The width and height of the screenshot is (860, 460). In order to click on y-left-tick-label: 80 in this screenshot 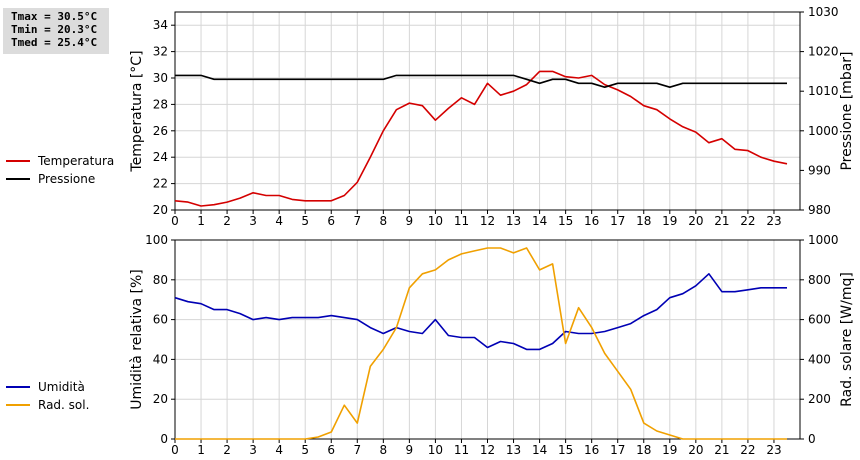, I will do `click(160, 280)`.